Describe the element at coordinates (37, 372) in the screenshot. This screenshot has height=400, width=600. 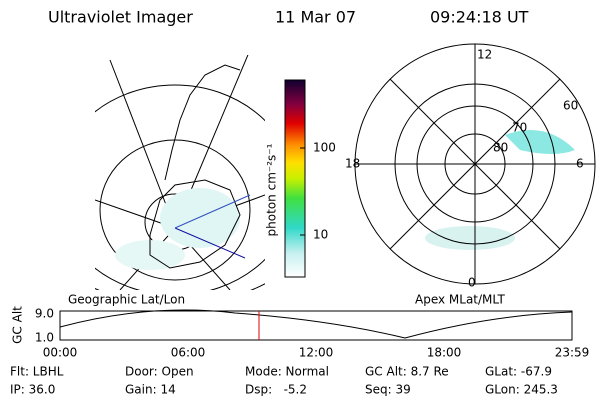
I see `info-field: Flt: LBHL` at that location.